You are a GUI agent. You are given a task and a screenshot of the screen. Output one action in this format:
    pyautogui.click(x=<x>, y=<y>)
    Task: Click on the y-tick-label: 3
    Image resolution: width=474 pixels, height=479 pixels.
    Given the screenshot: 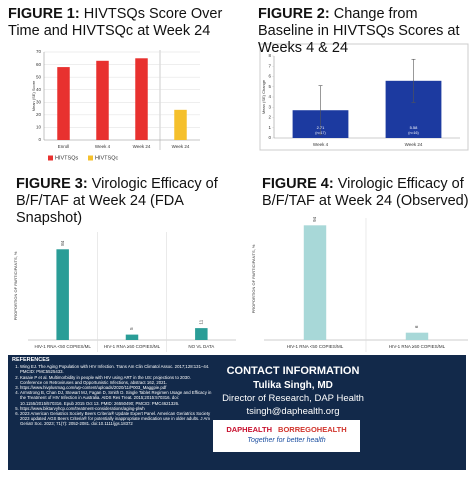 What is the action you would take?
    pyautogui.click(x=269, y=106)
    